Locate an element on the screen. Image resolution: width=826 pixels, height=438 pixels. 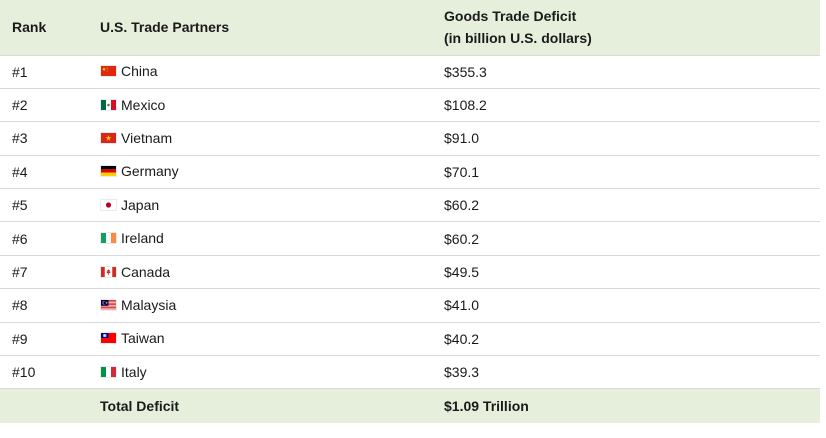
china-flag-icon is located at coordinates (108, 71).